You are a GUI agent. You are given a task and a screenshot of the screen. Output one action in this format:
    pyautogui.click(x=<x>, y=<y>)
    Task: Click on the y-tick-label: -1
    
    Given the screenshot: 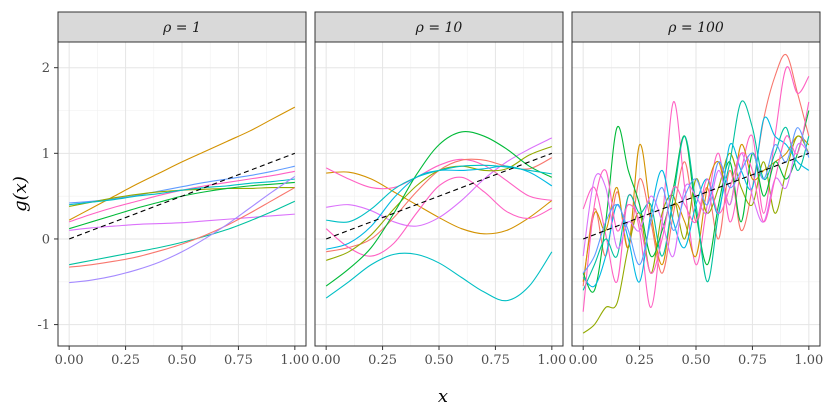 What is the action you would take?
    pyautogui.click(x=43, y=325)
    